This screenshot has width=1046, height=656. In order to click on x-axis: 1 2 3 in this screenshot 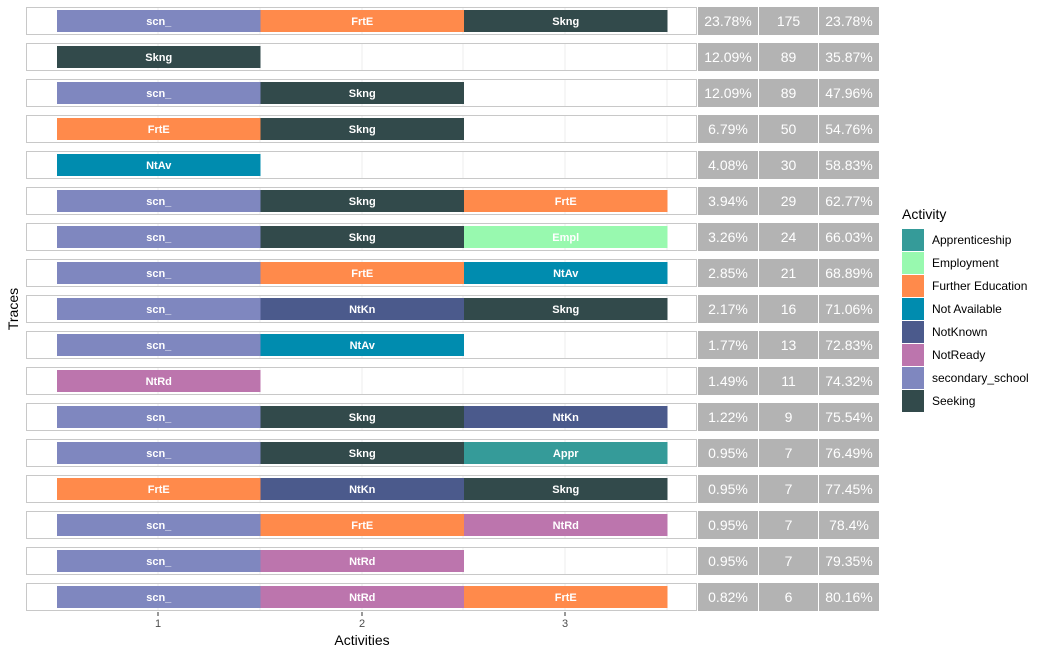, I will do `click(361, 621)`.